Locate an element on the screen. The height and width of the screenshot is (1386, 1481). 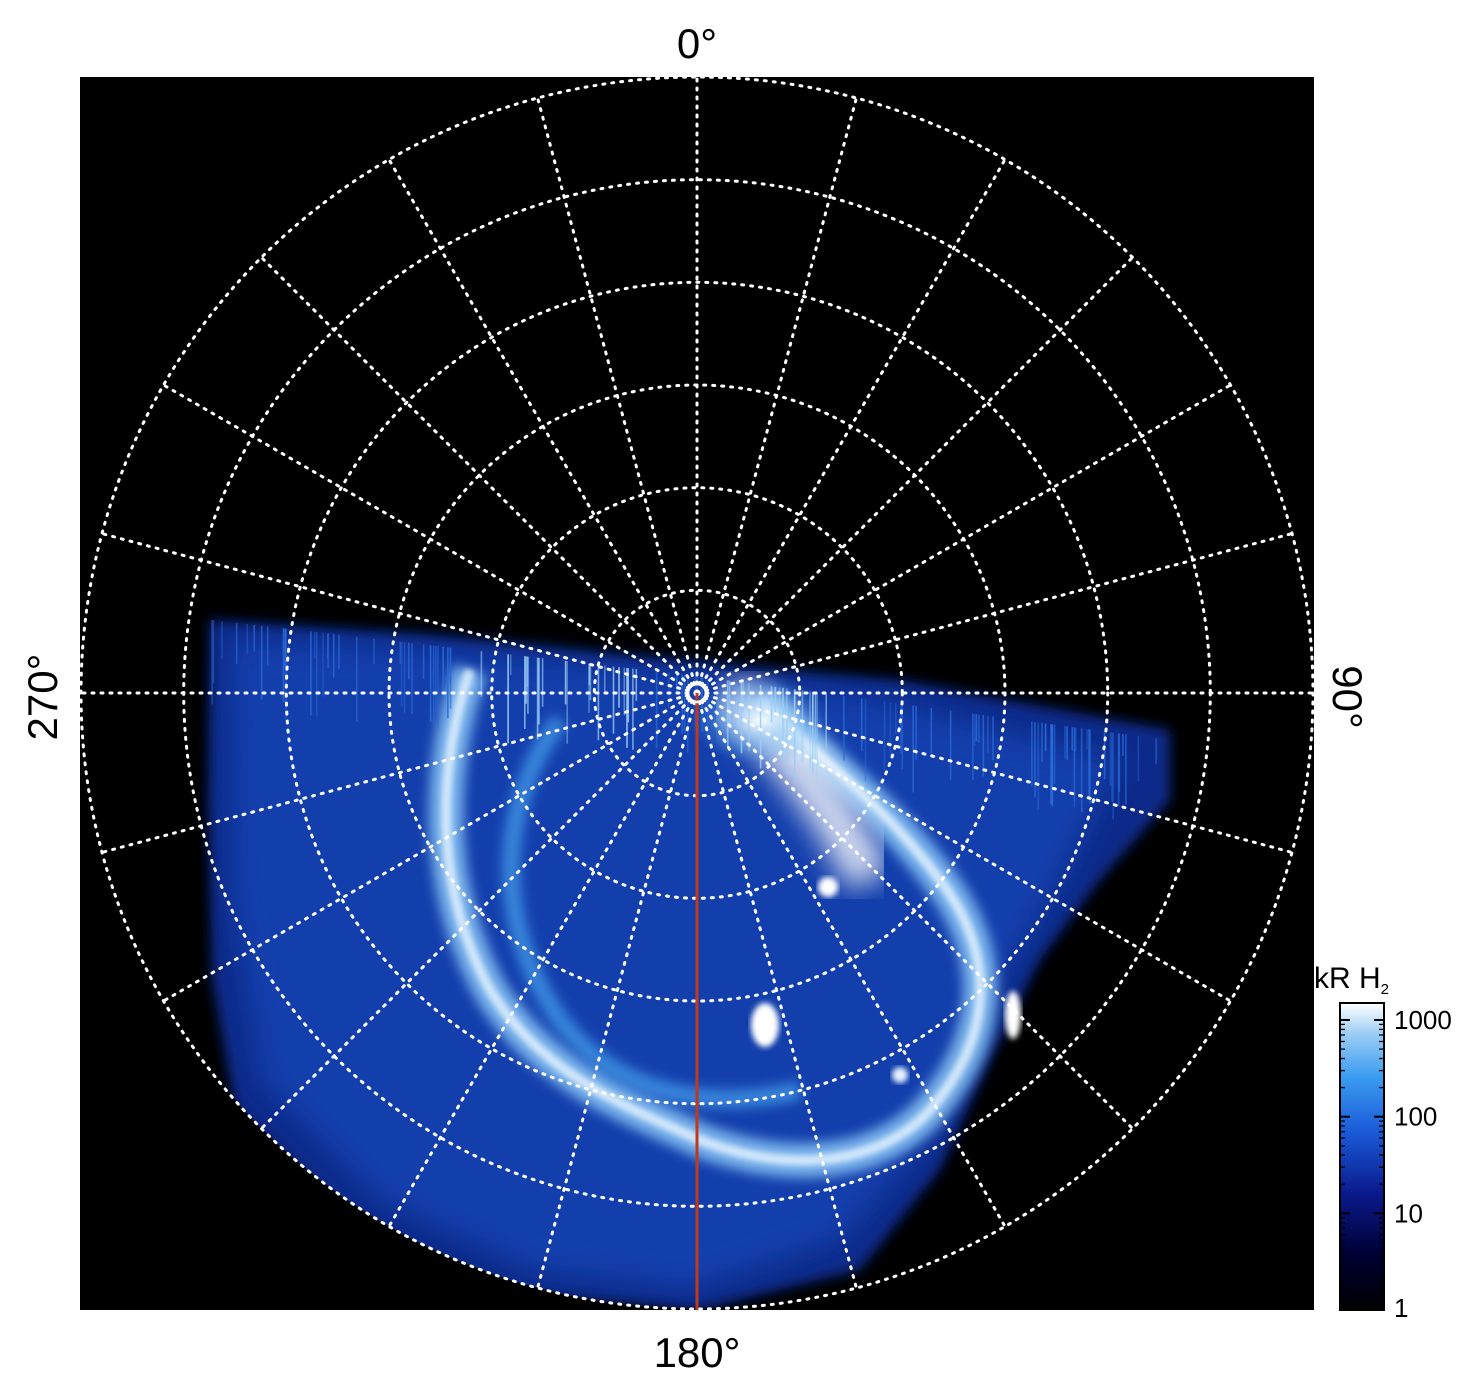
azimuth-label-left: 270° is located at coordinates (42, 697).